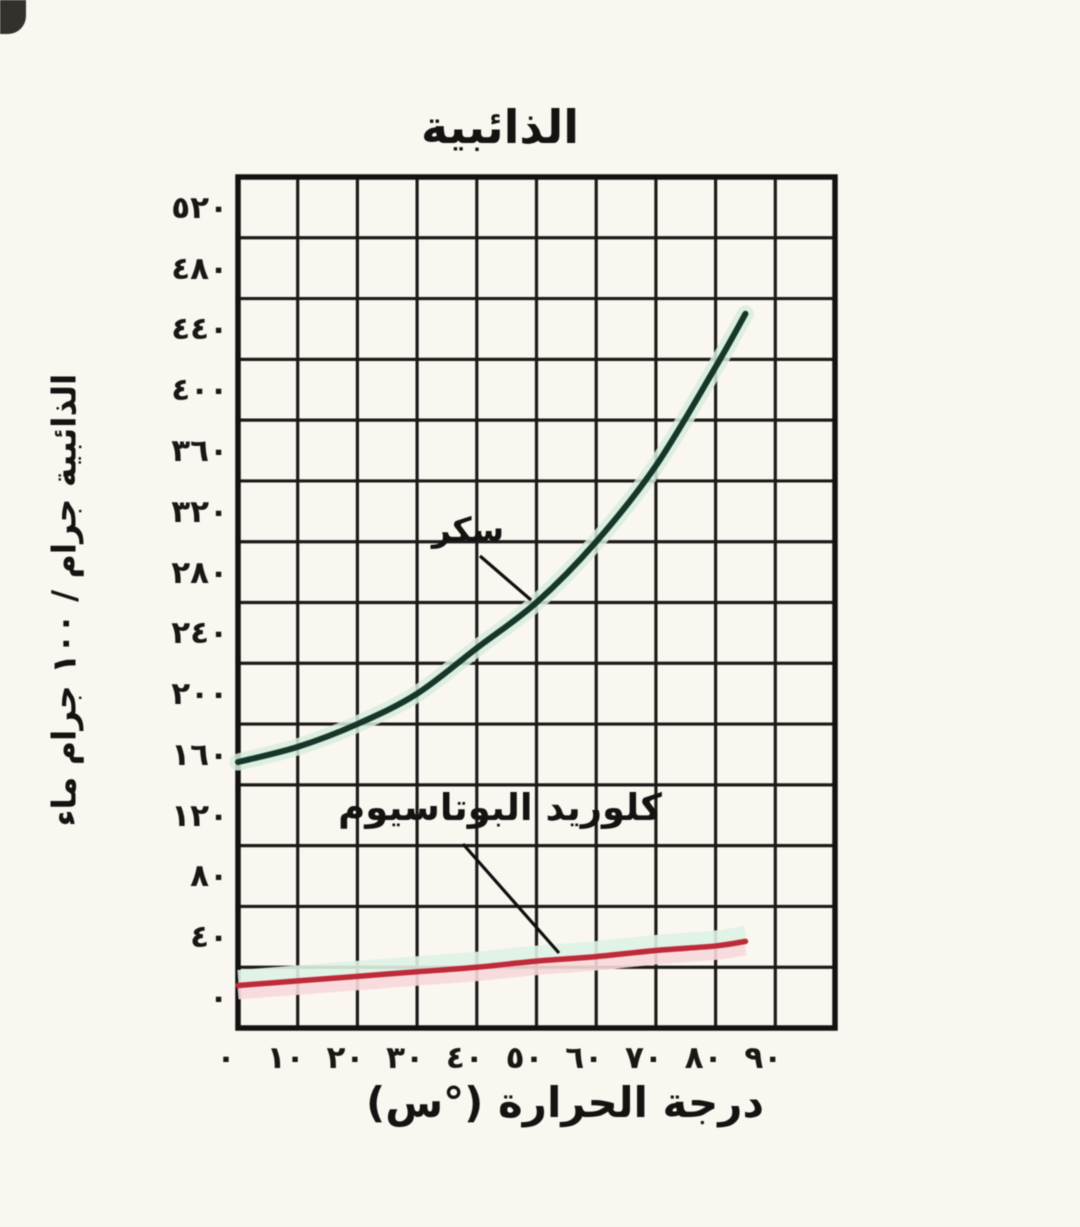 This screenshot has height=1227, width=1080. What do you see at coordinates (505, 578) in the screenshot?
I see `sugar-label-pointer` at bounding box center [505, 578].